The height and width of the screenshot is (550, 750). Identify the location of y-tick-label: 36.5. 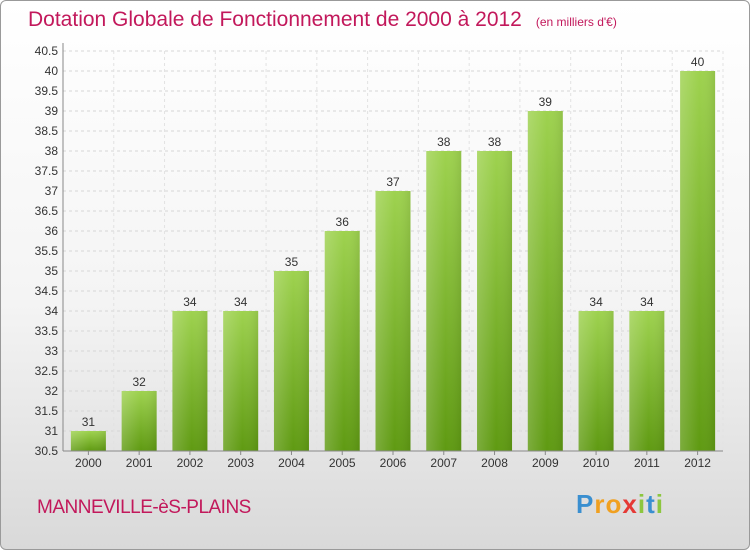
(47, 211).